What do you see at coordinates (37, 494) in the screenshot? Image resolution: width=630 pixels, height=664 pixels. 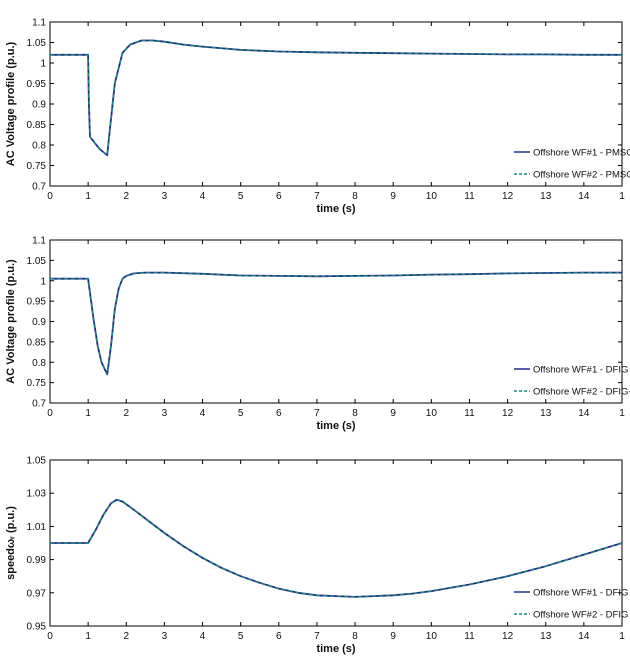 I see `y-tick-label: 1.03` at bounding box center [37, 494].